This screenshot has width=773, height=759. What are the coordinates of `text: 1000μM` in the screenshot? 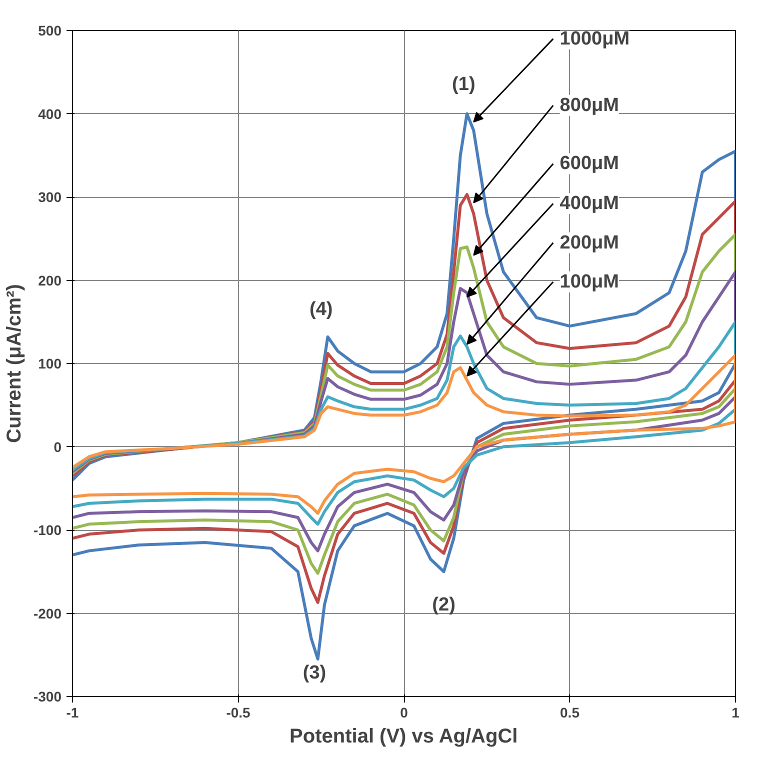 It's located at (595, 39).